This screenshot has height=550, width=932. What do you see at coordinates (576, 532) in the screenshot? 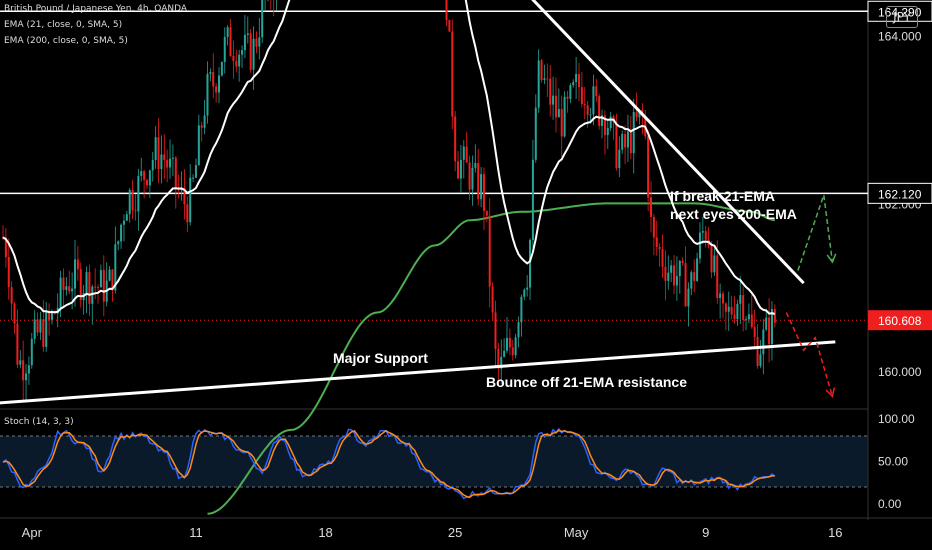
I see `time-tick-label: May` at bounding box center [576, 532].